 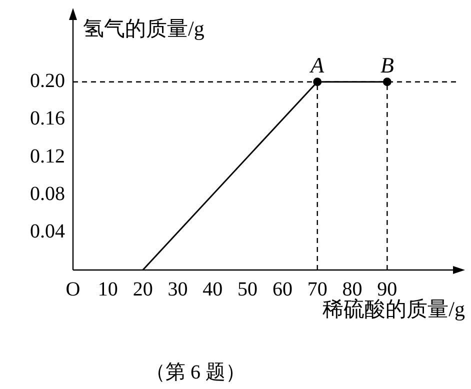 What do you see at coordinates (196, 372) in the screenshot?
I see `text: （第 6 题）` at bounding box center [196, 372].